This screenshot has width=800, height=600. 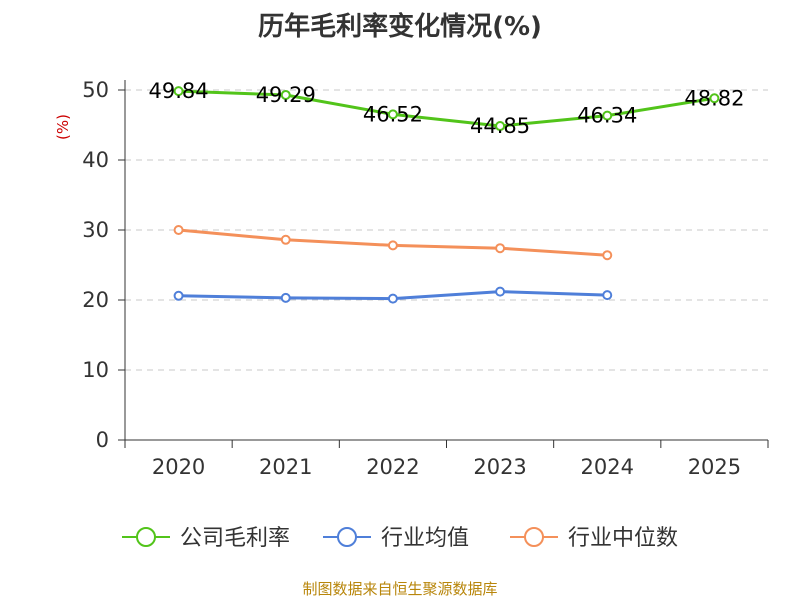 What do you see at coordinates (400, 27) in the screenshot?
I see `chart-title: 历年毛利率变化情况(%)` at bounding box center [400, 27].